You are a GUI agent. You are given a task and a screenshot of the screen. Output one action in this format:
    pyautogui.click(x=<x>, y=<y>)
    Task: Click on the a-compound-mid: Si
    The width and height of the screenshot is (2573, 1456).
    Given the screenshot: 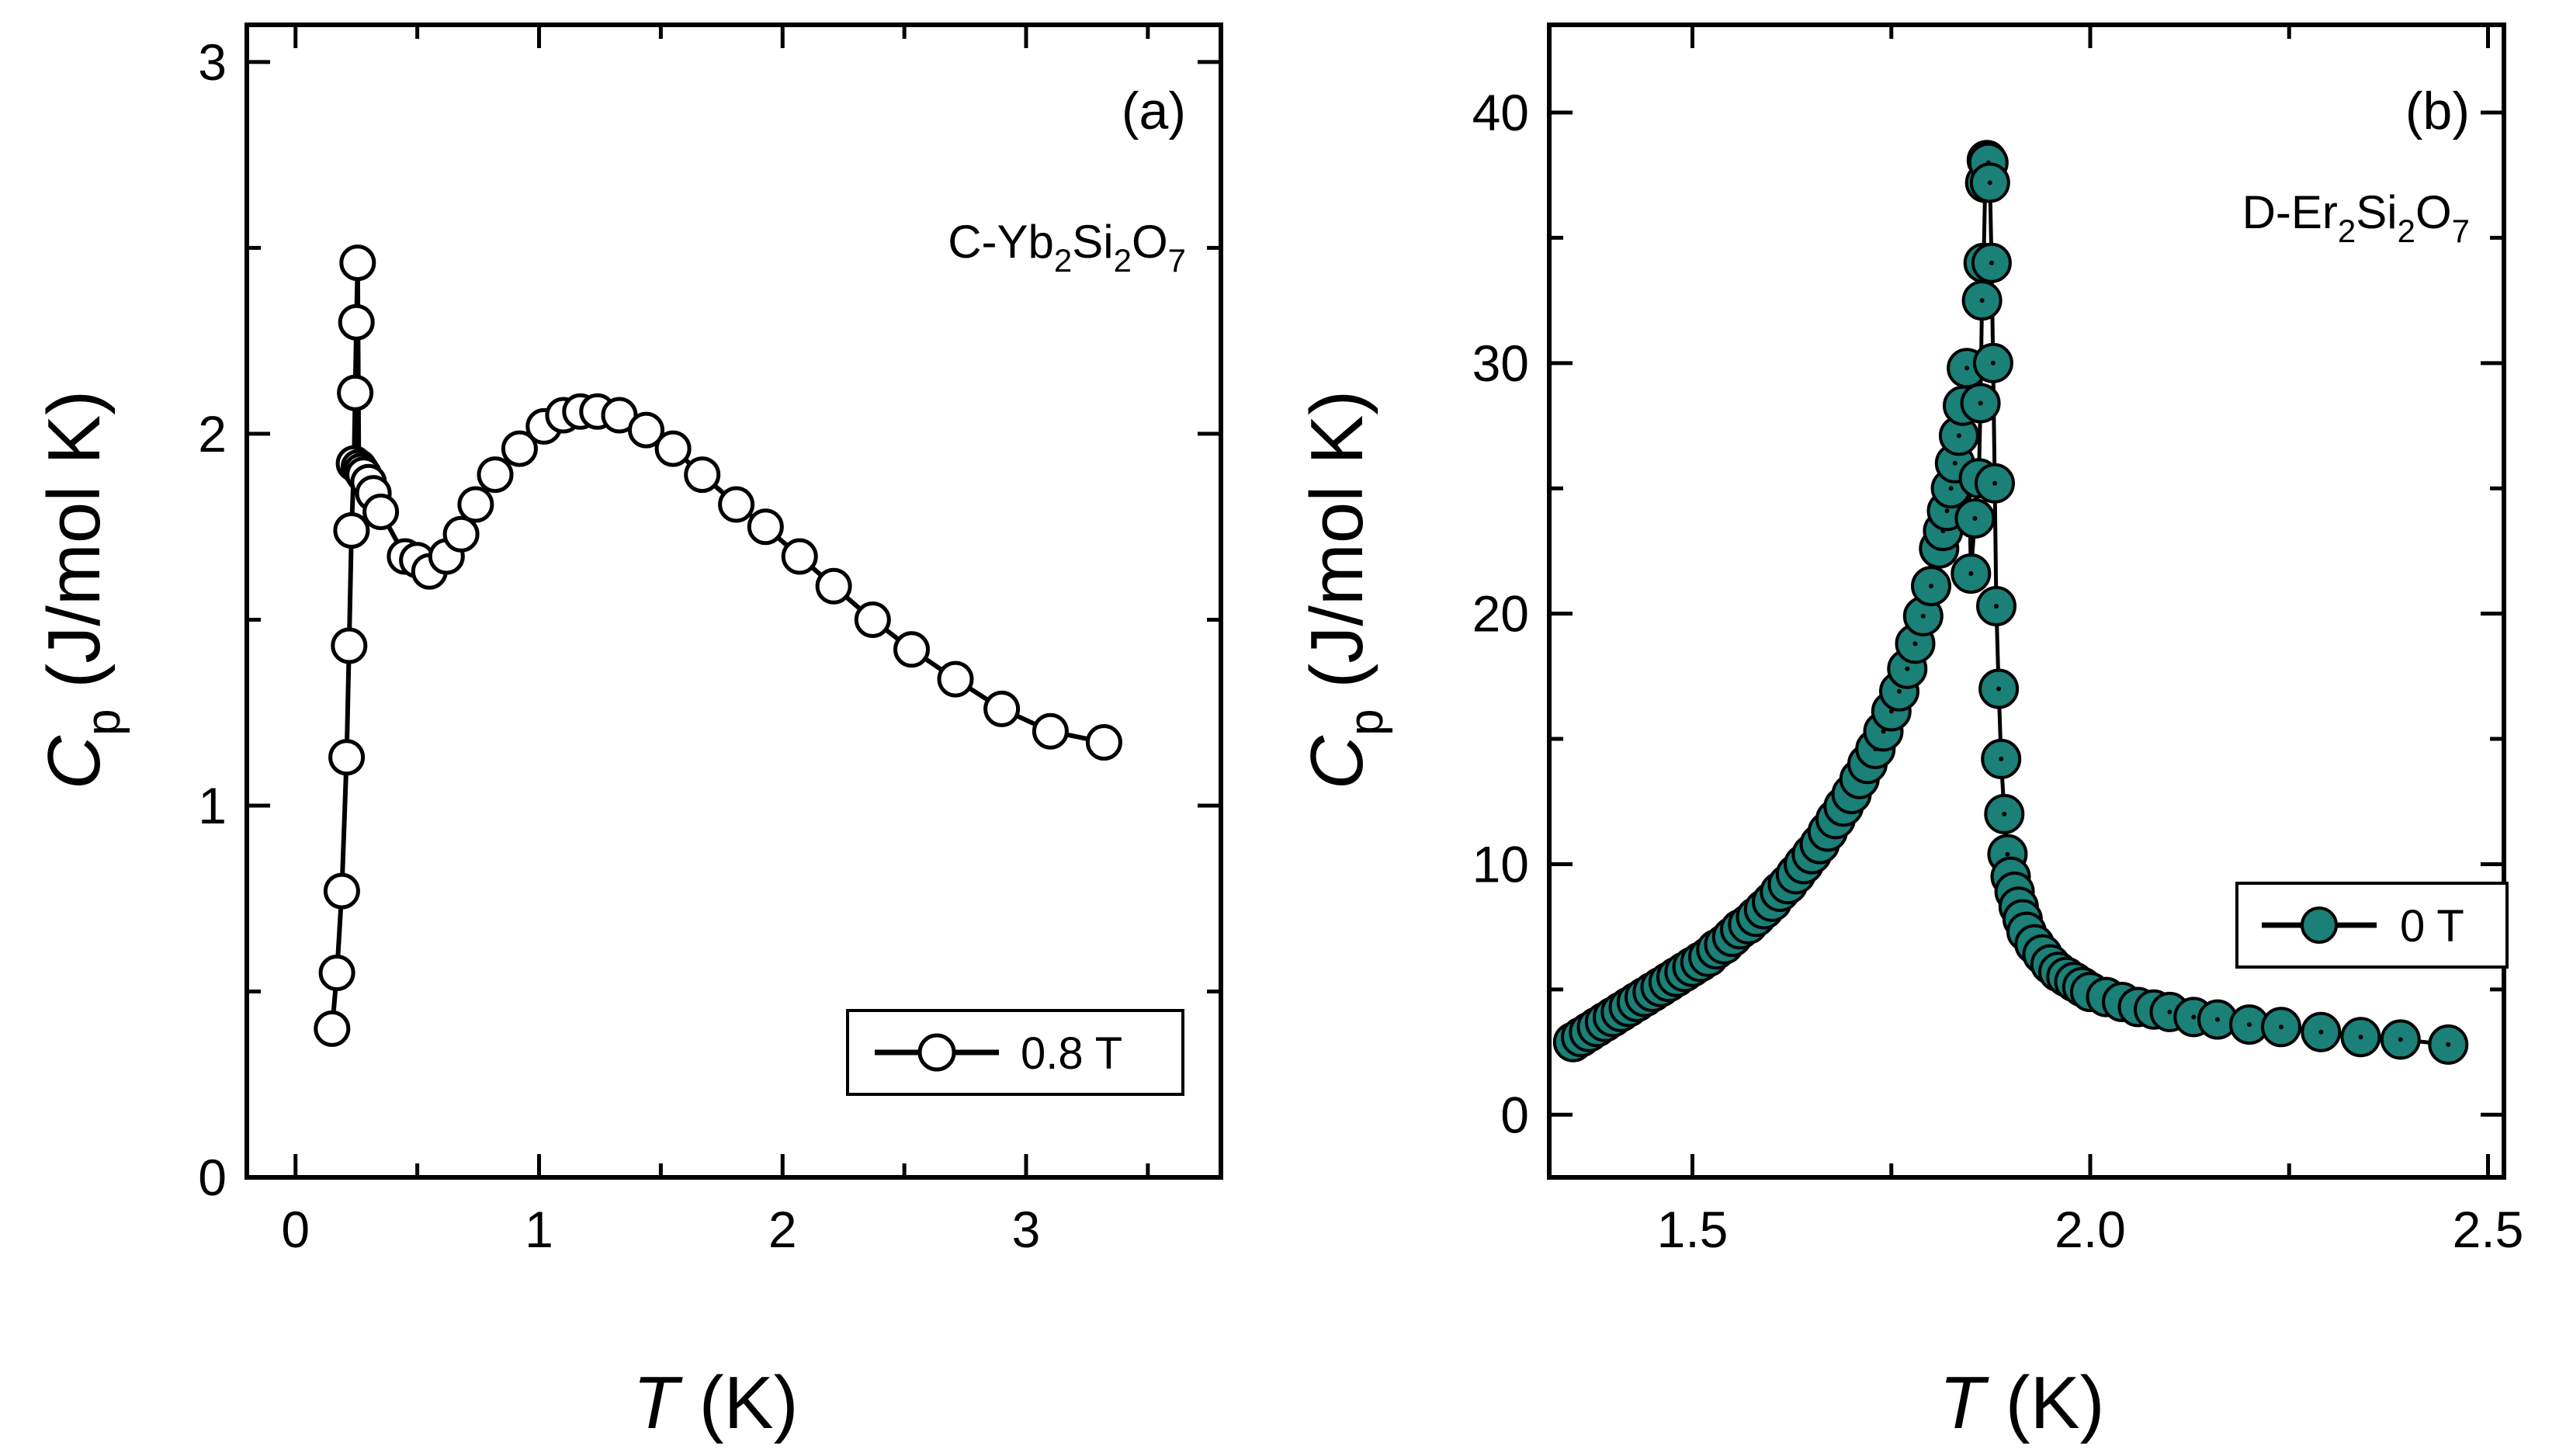 What is the action you would take?
    pyautogui.click(x=1092, y=242)
    